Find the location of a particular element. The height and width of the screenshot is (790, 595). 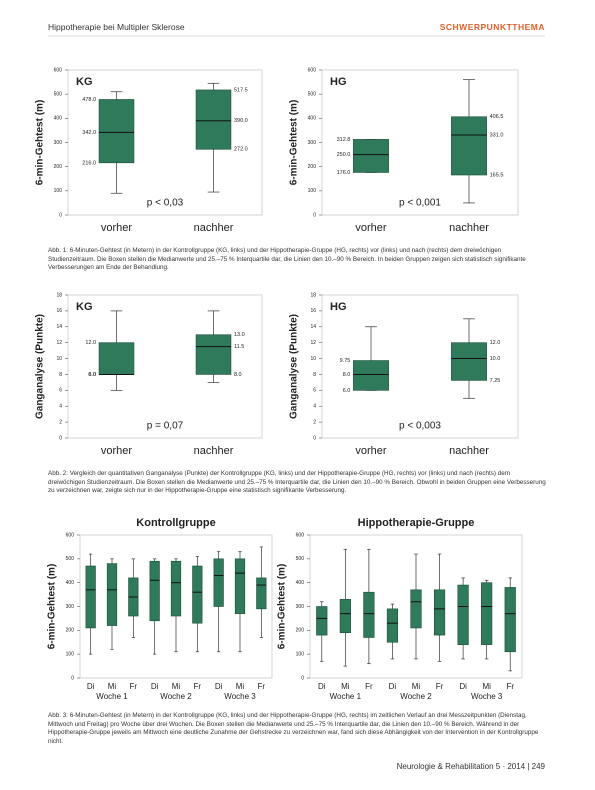

value-label: 11.5 is located at coordinates (239, 347).